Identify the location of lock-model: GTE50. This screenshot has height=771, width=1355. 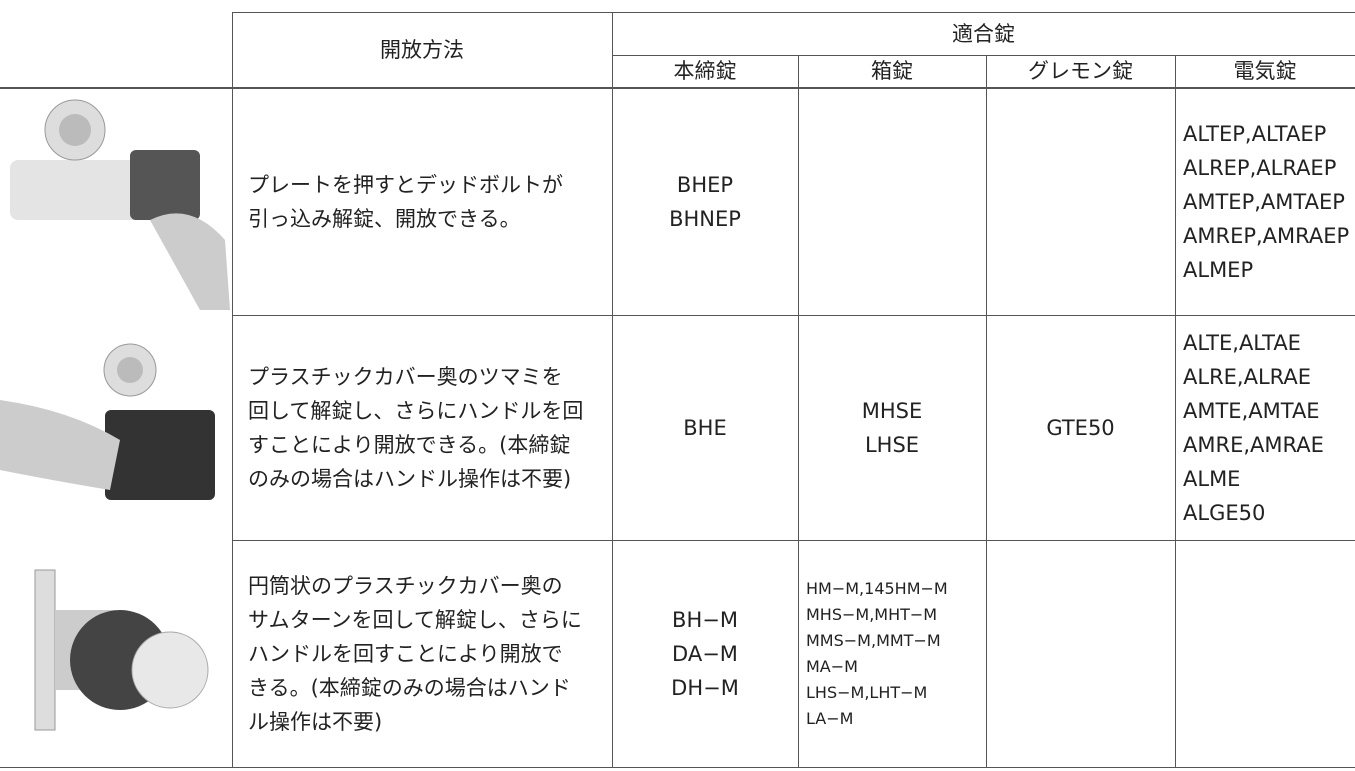
(1080, 428).